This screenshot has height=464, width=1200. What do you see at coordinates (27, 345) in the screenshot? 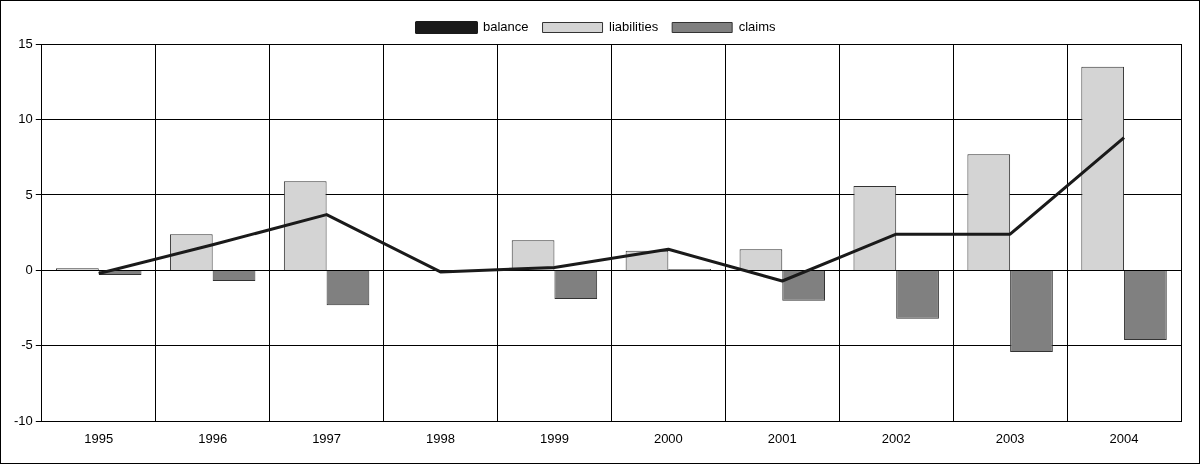
I see `y-tick-label: -5` at bounding box center [27, 345].